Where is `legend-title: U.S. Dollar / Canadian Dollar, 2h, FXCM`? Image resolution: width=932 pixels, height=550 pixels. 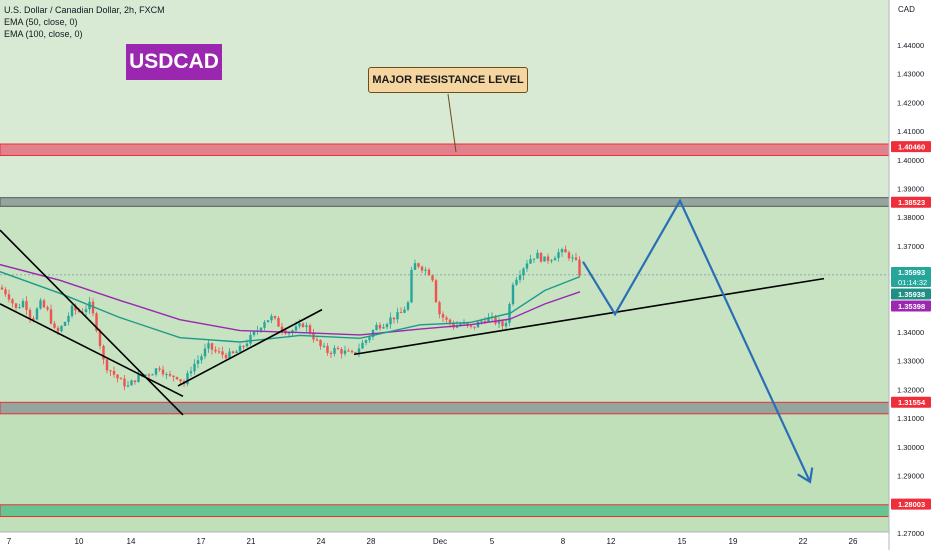
legend-title: U.S. Dollar / Canadian Dollar, 2h, FXCM is located at coordinates (84, 10).